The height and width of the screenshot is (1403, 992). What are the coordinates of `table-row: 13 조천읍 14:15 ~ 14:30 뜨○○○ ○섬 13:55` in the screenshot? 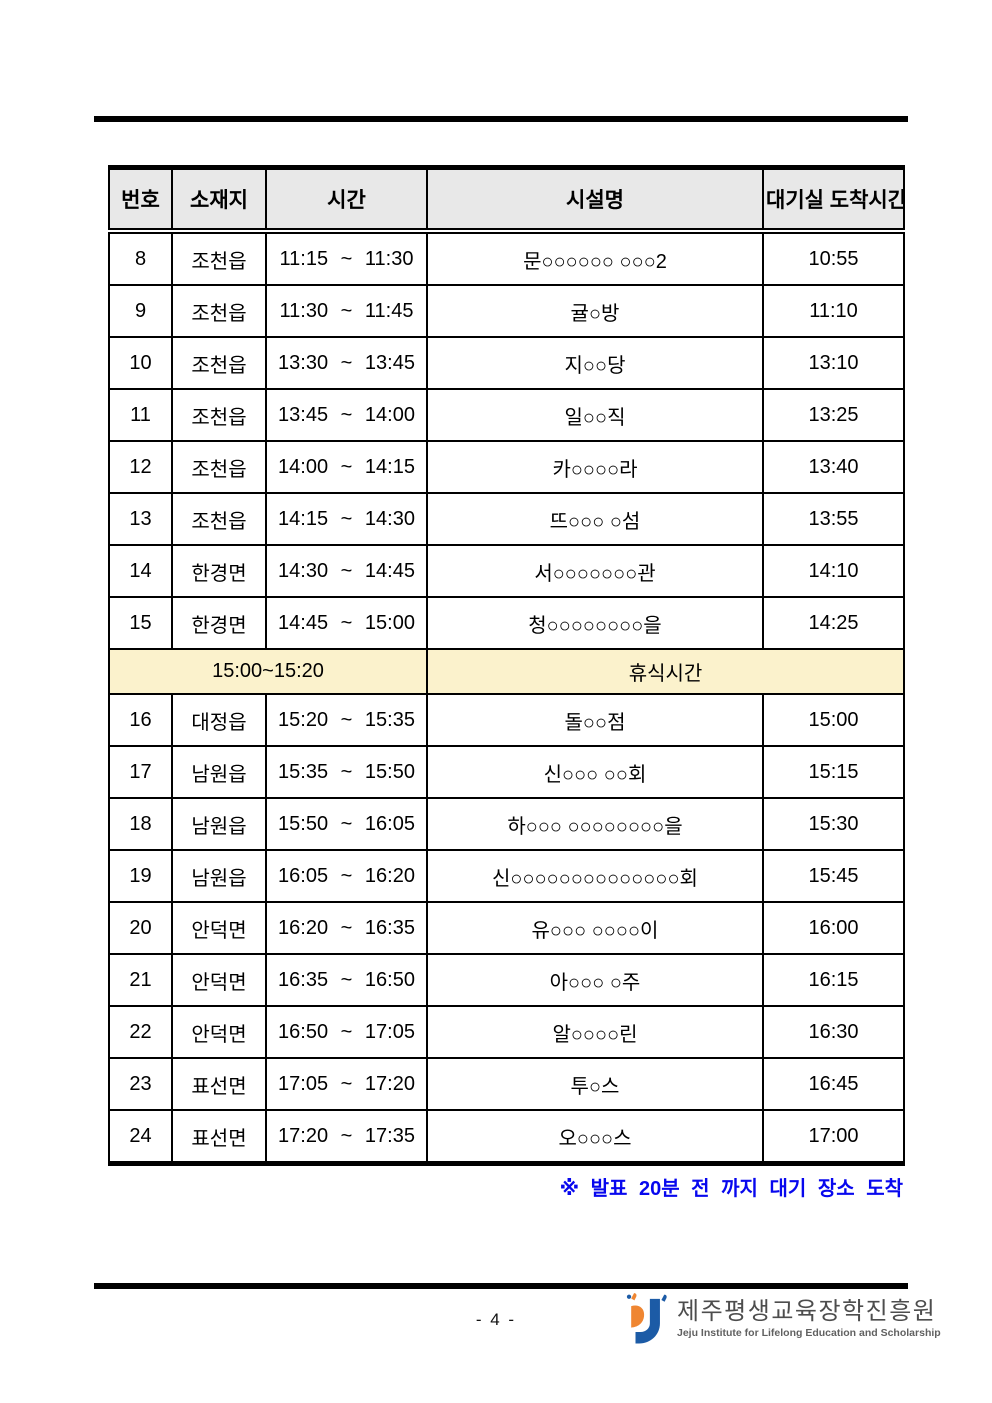 It's located at (506, 519).